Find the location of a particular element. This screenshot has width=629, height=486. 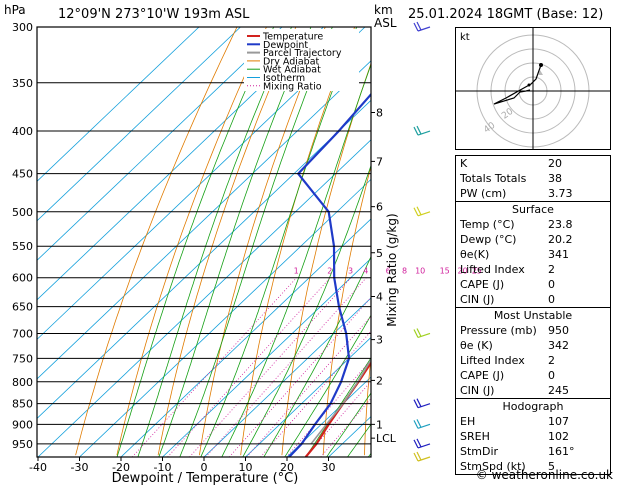

table-row: PW (cm) 3.73 is located at coordinates (533, 193).